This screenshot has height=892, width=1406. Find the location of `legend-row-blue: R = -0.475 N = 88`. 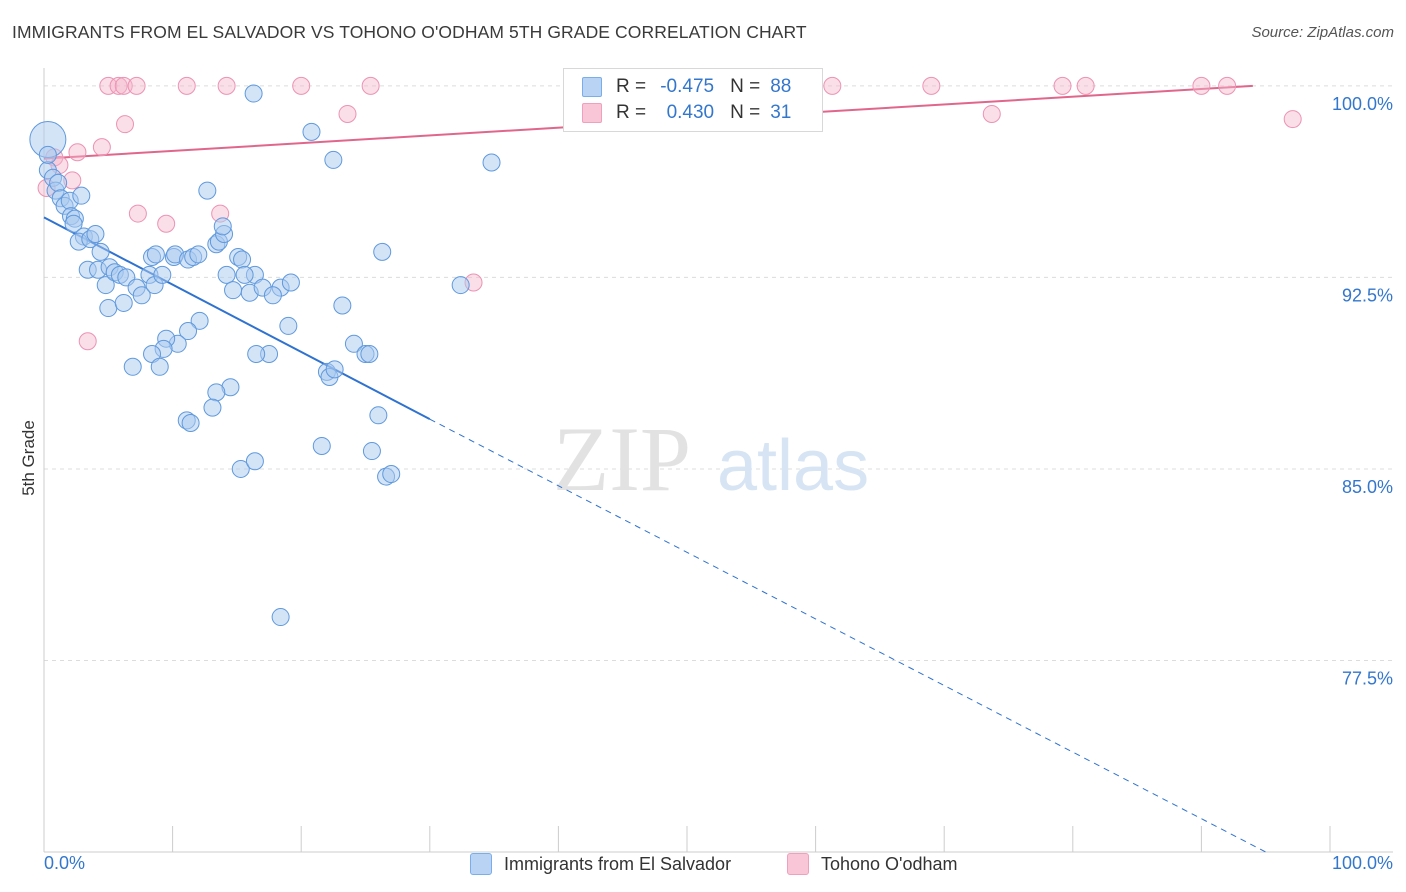

legend-row-blue: R = -0.475 N = 88 is located at coordinates (686, 87).